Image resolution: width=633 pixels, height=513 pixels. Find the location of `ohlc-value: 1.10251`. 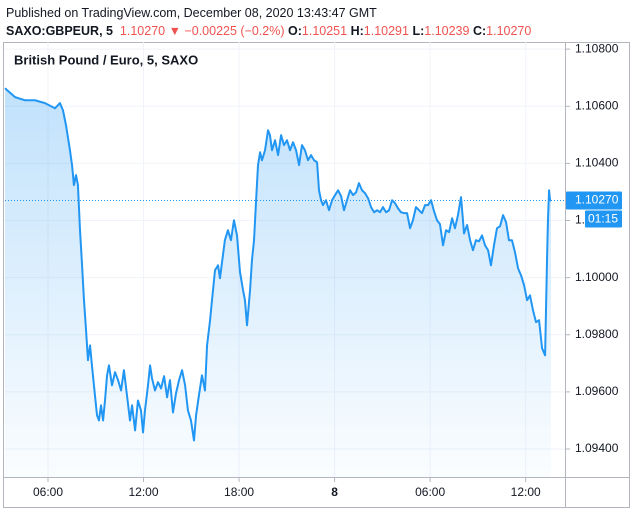

ohlc-value: 1.10251 is located at coordinates (324, 31).